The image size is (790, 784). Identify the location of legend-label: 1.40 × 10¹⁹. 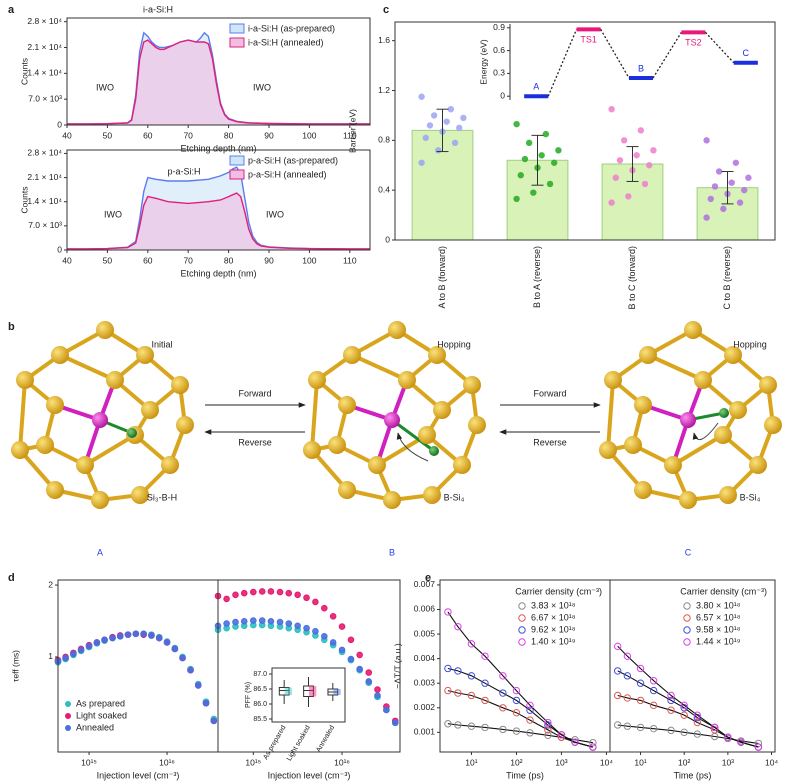
(553, 641).